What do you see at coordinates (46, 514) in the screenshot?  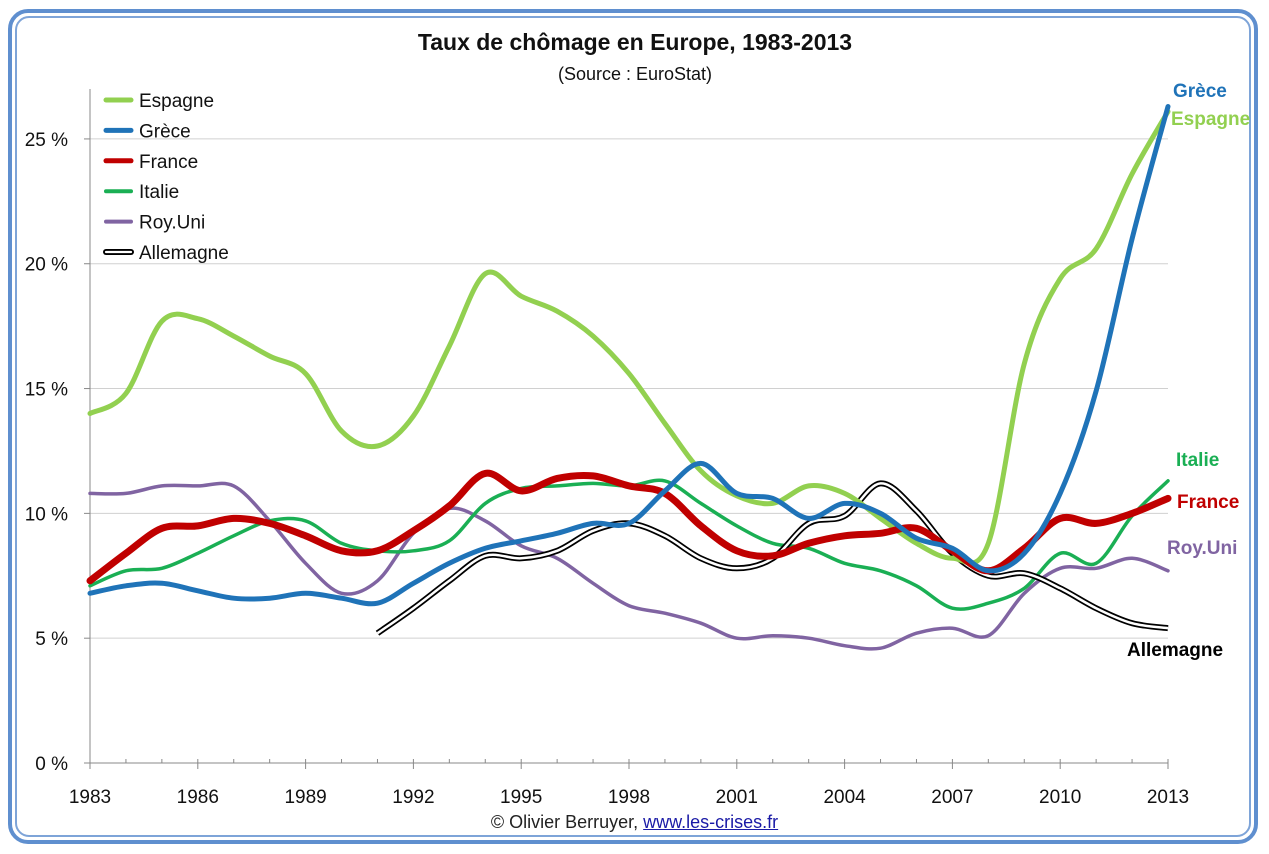 I see `y-tick-label: 10 %` at bounding box center [46, 514].